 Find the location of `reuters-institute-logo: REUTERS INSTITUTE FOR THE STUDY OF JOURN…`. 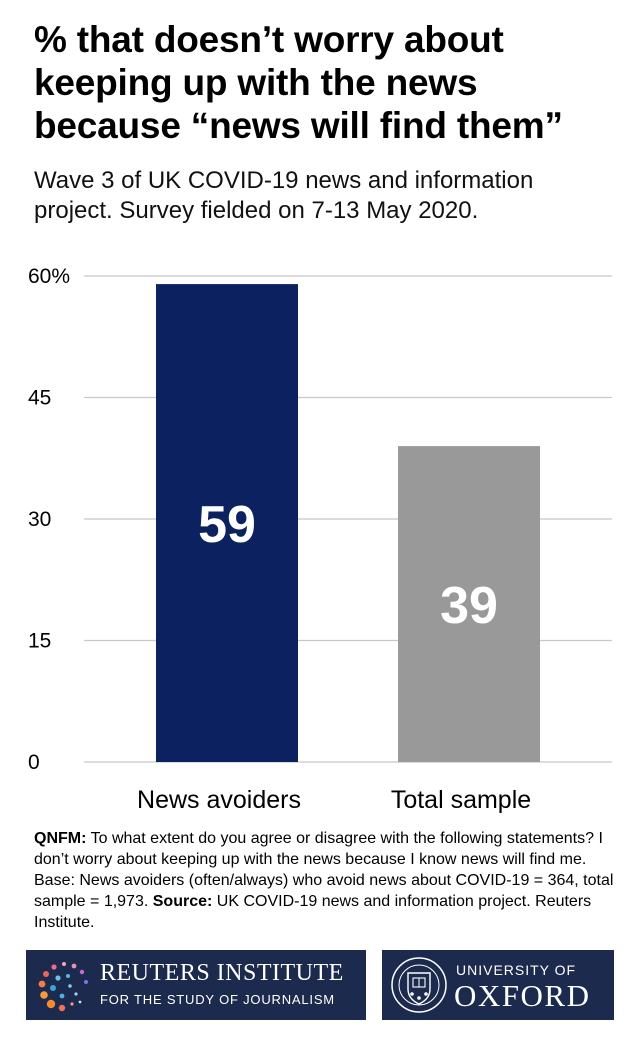

reuters-institute-logo: REUTERS INSTITUTE FOR THE STUDY OF JOURN… is located at coordinates (196, 985).